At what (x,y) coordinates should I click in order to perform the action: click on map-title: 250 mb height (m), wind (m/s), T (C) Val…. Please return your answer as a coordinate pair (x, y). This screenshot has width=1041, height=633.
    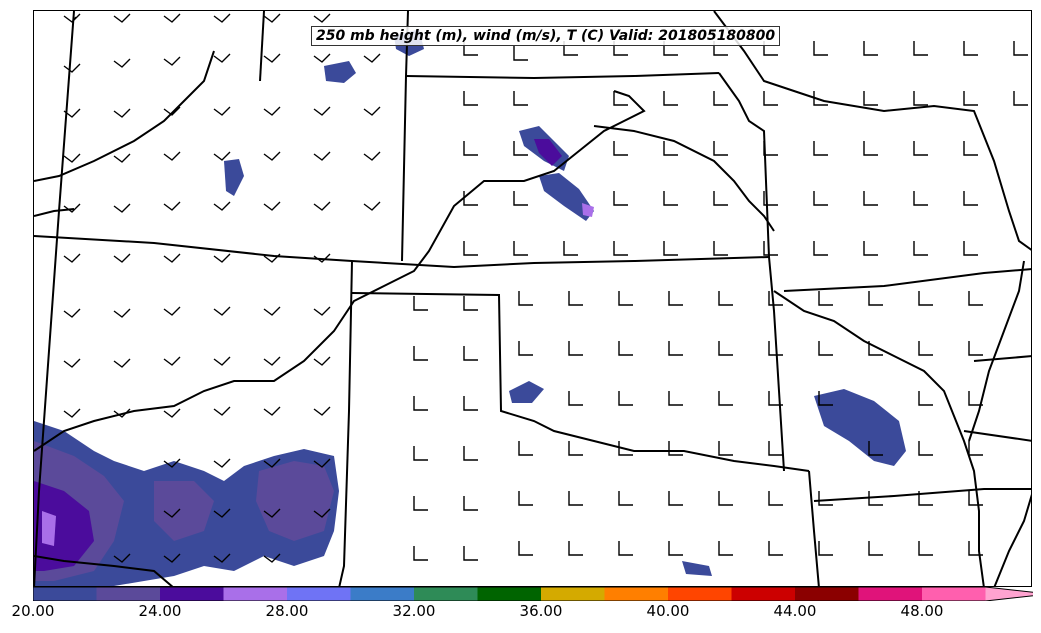
    Looking at the image, I should click on (546, 36).